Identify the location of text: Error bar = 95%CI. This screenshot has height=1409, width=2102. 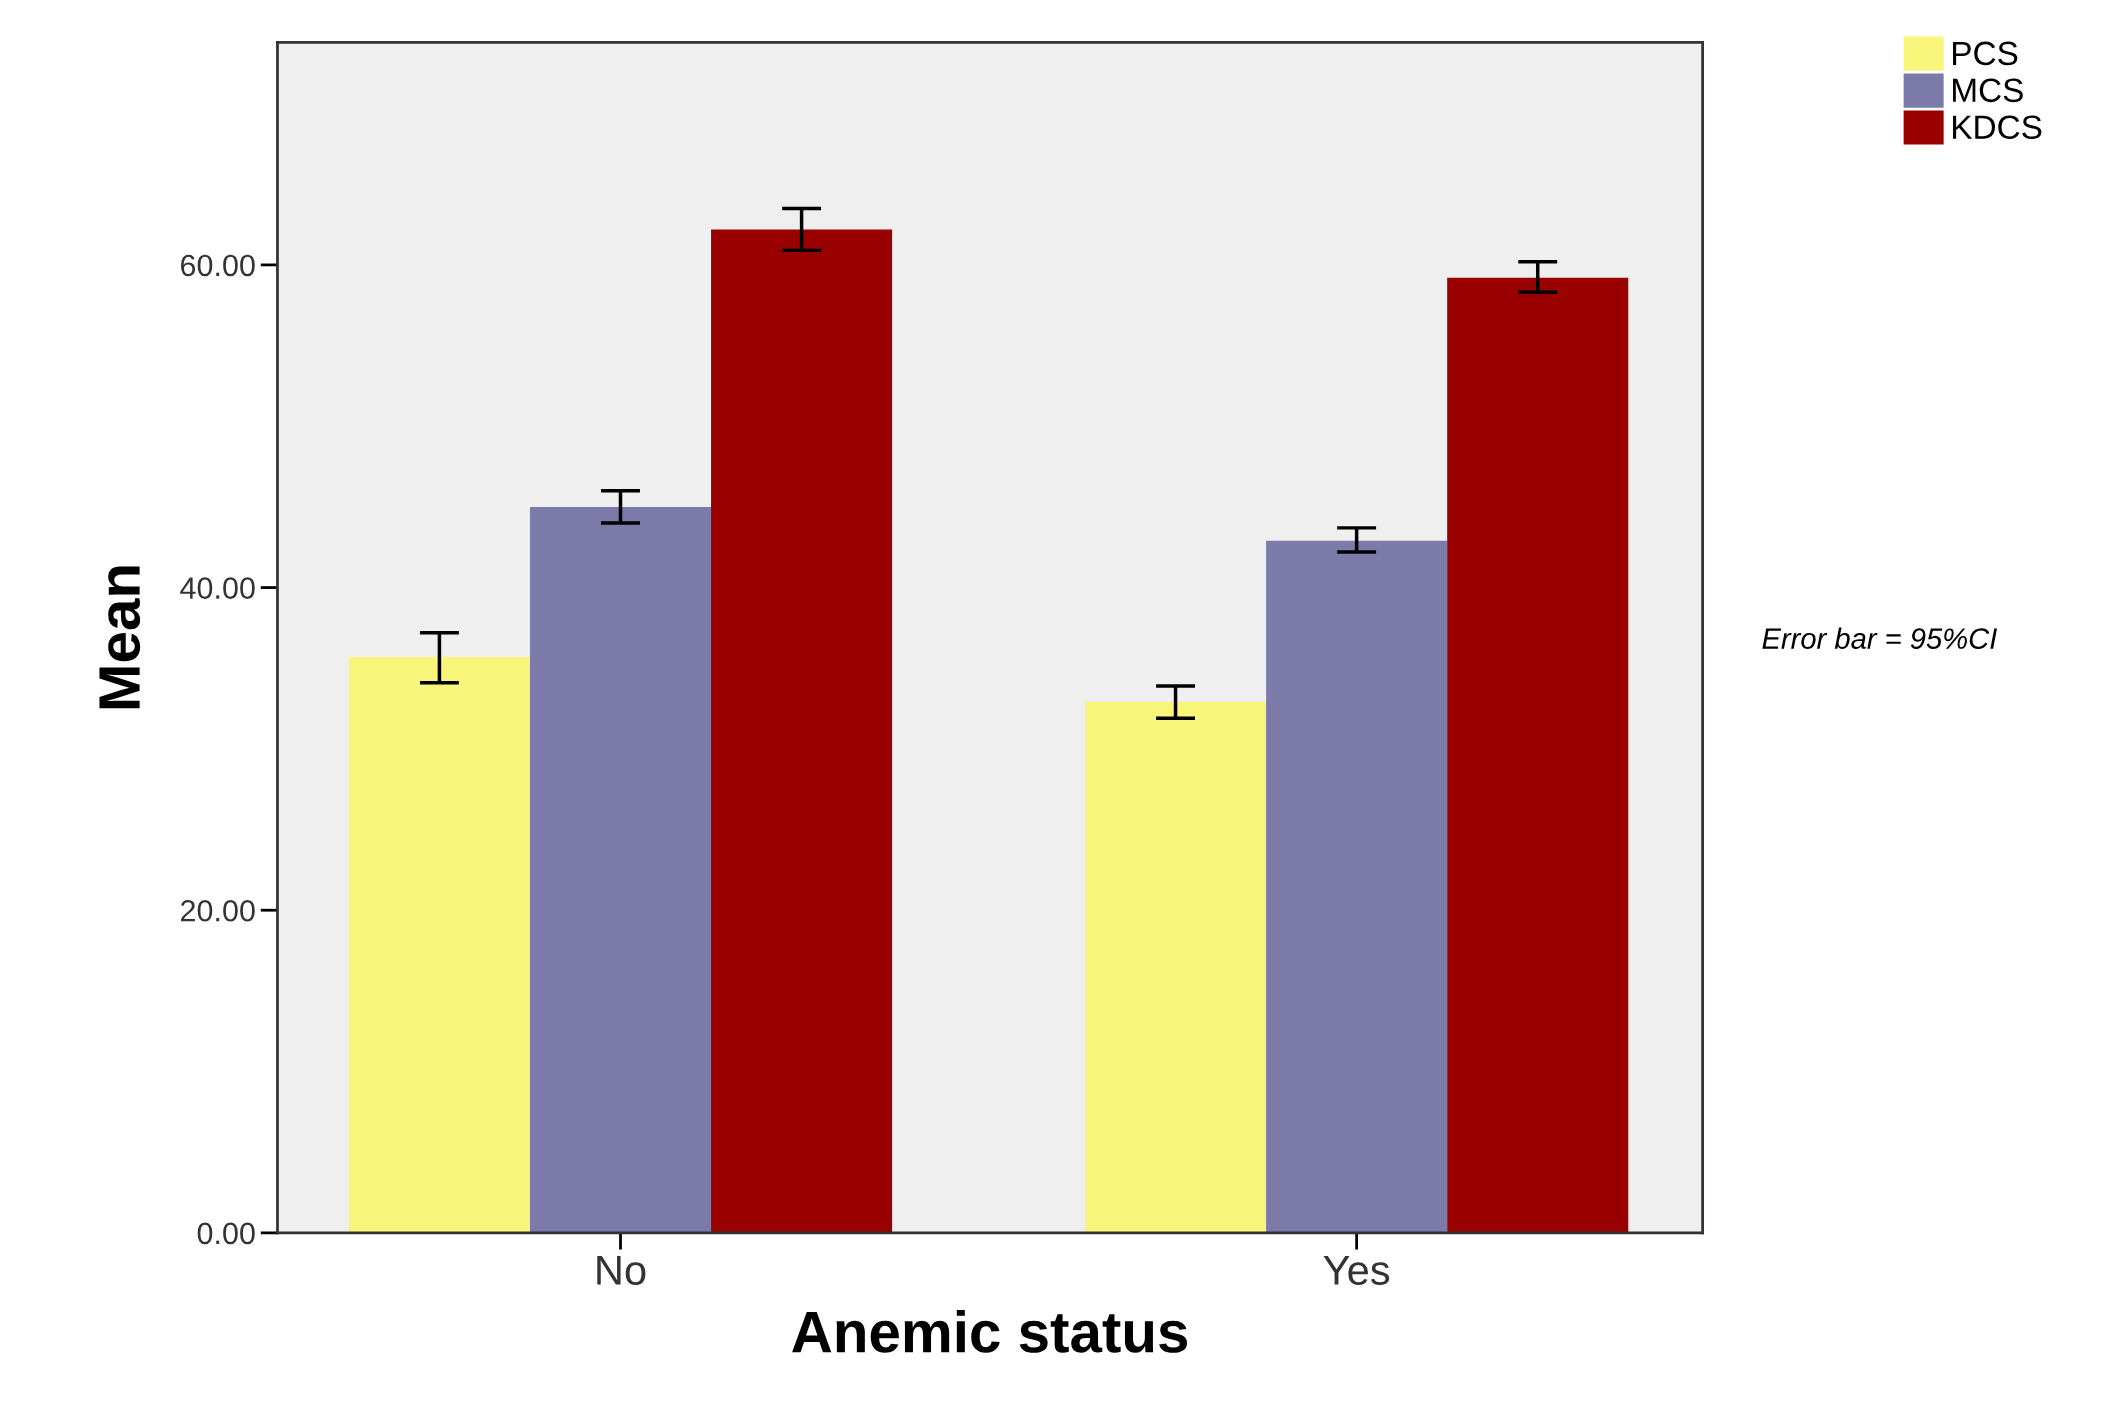
(1879, 638).